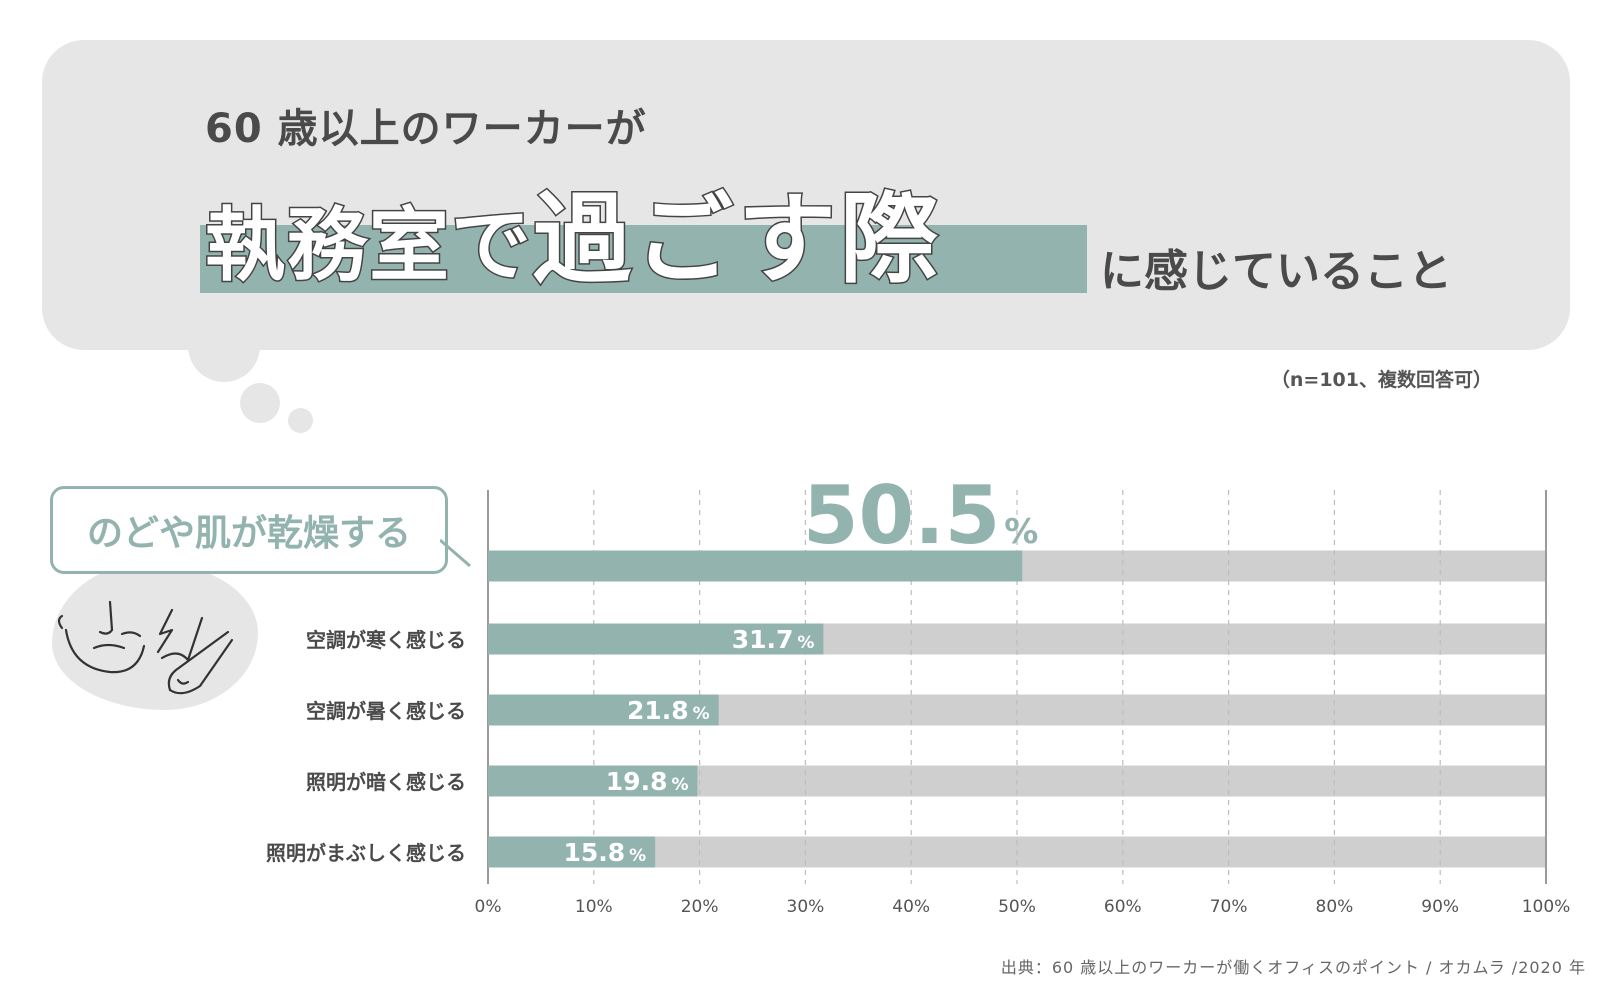 This screenshot has height=996, width=1600. What do you see at coordinates (737, 240) in the screenshot?
I see `title-main-part2: 過ごす際` at bounding box center [737, 240].